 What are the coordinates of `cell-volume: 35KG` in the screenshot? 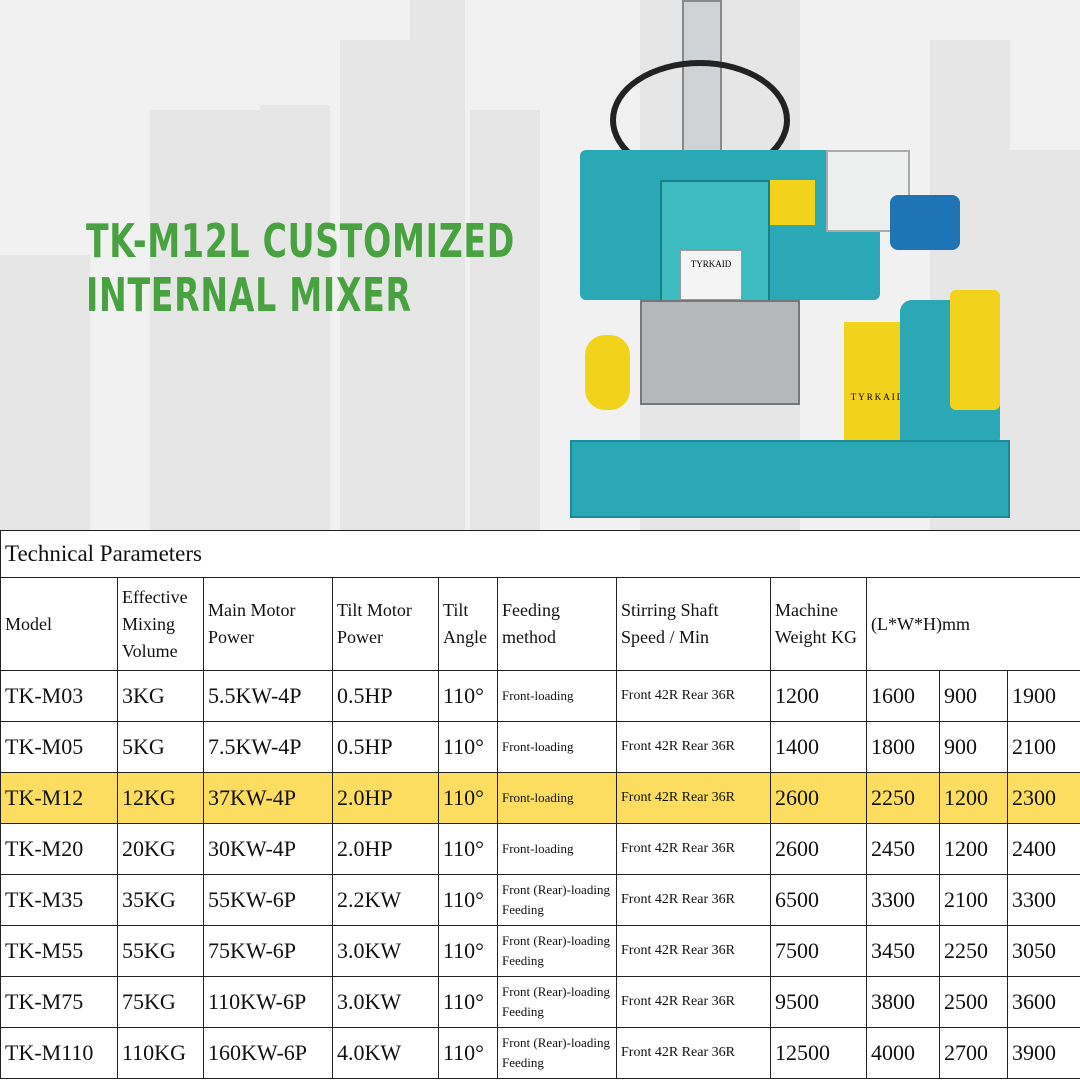 It's located at (160, 900).